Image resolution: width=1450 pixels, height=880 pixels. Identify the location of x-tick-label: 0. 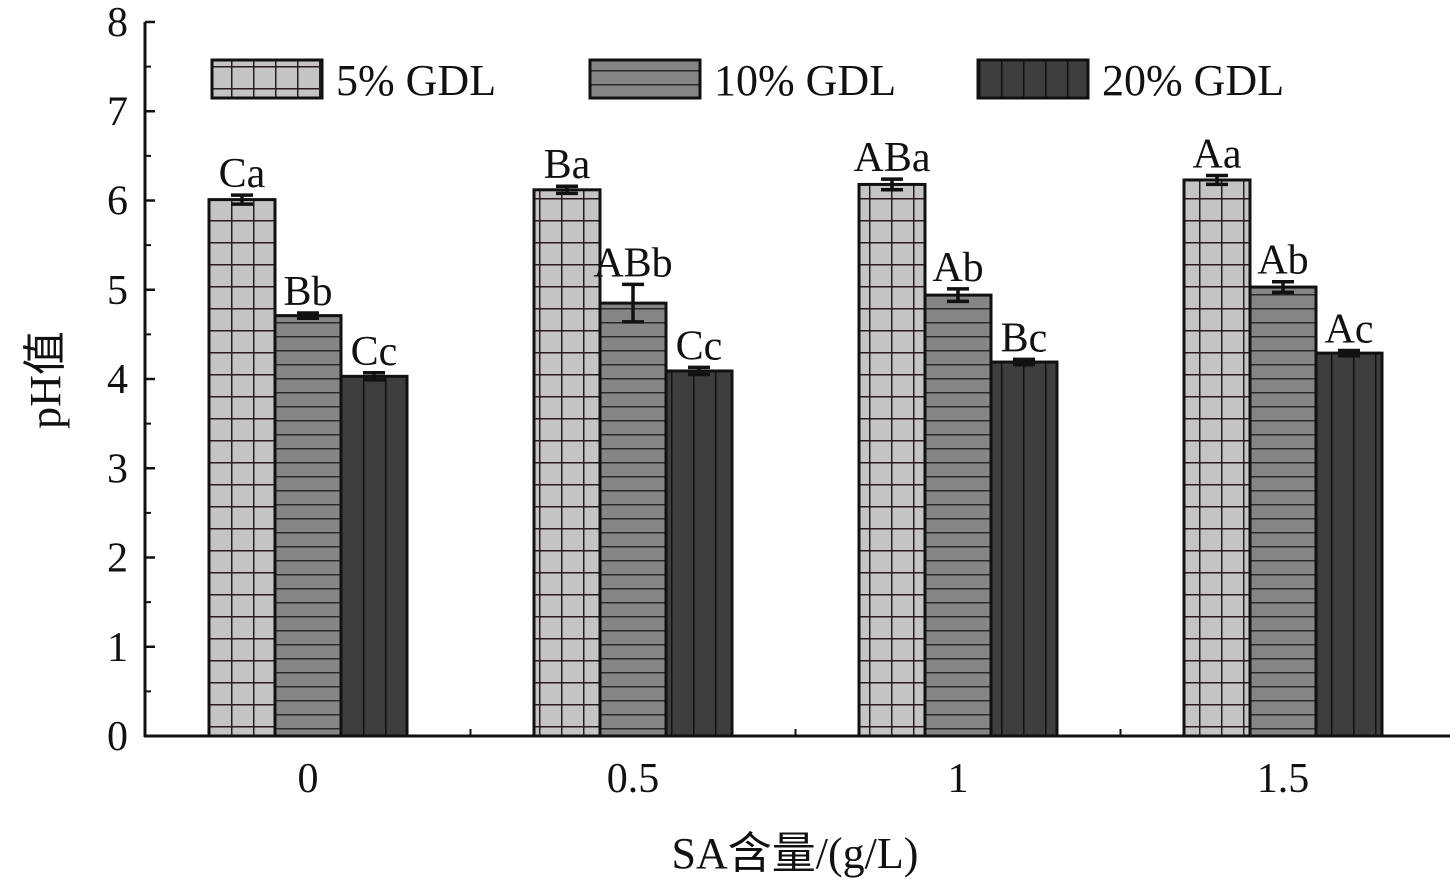
(308, 779).